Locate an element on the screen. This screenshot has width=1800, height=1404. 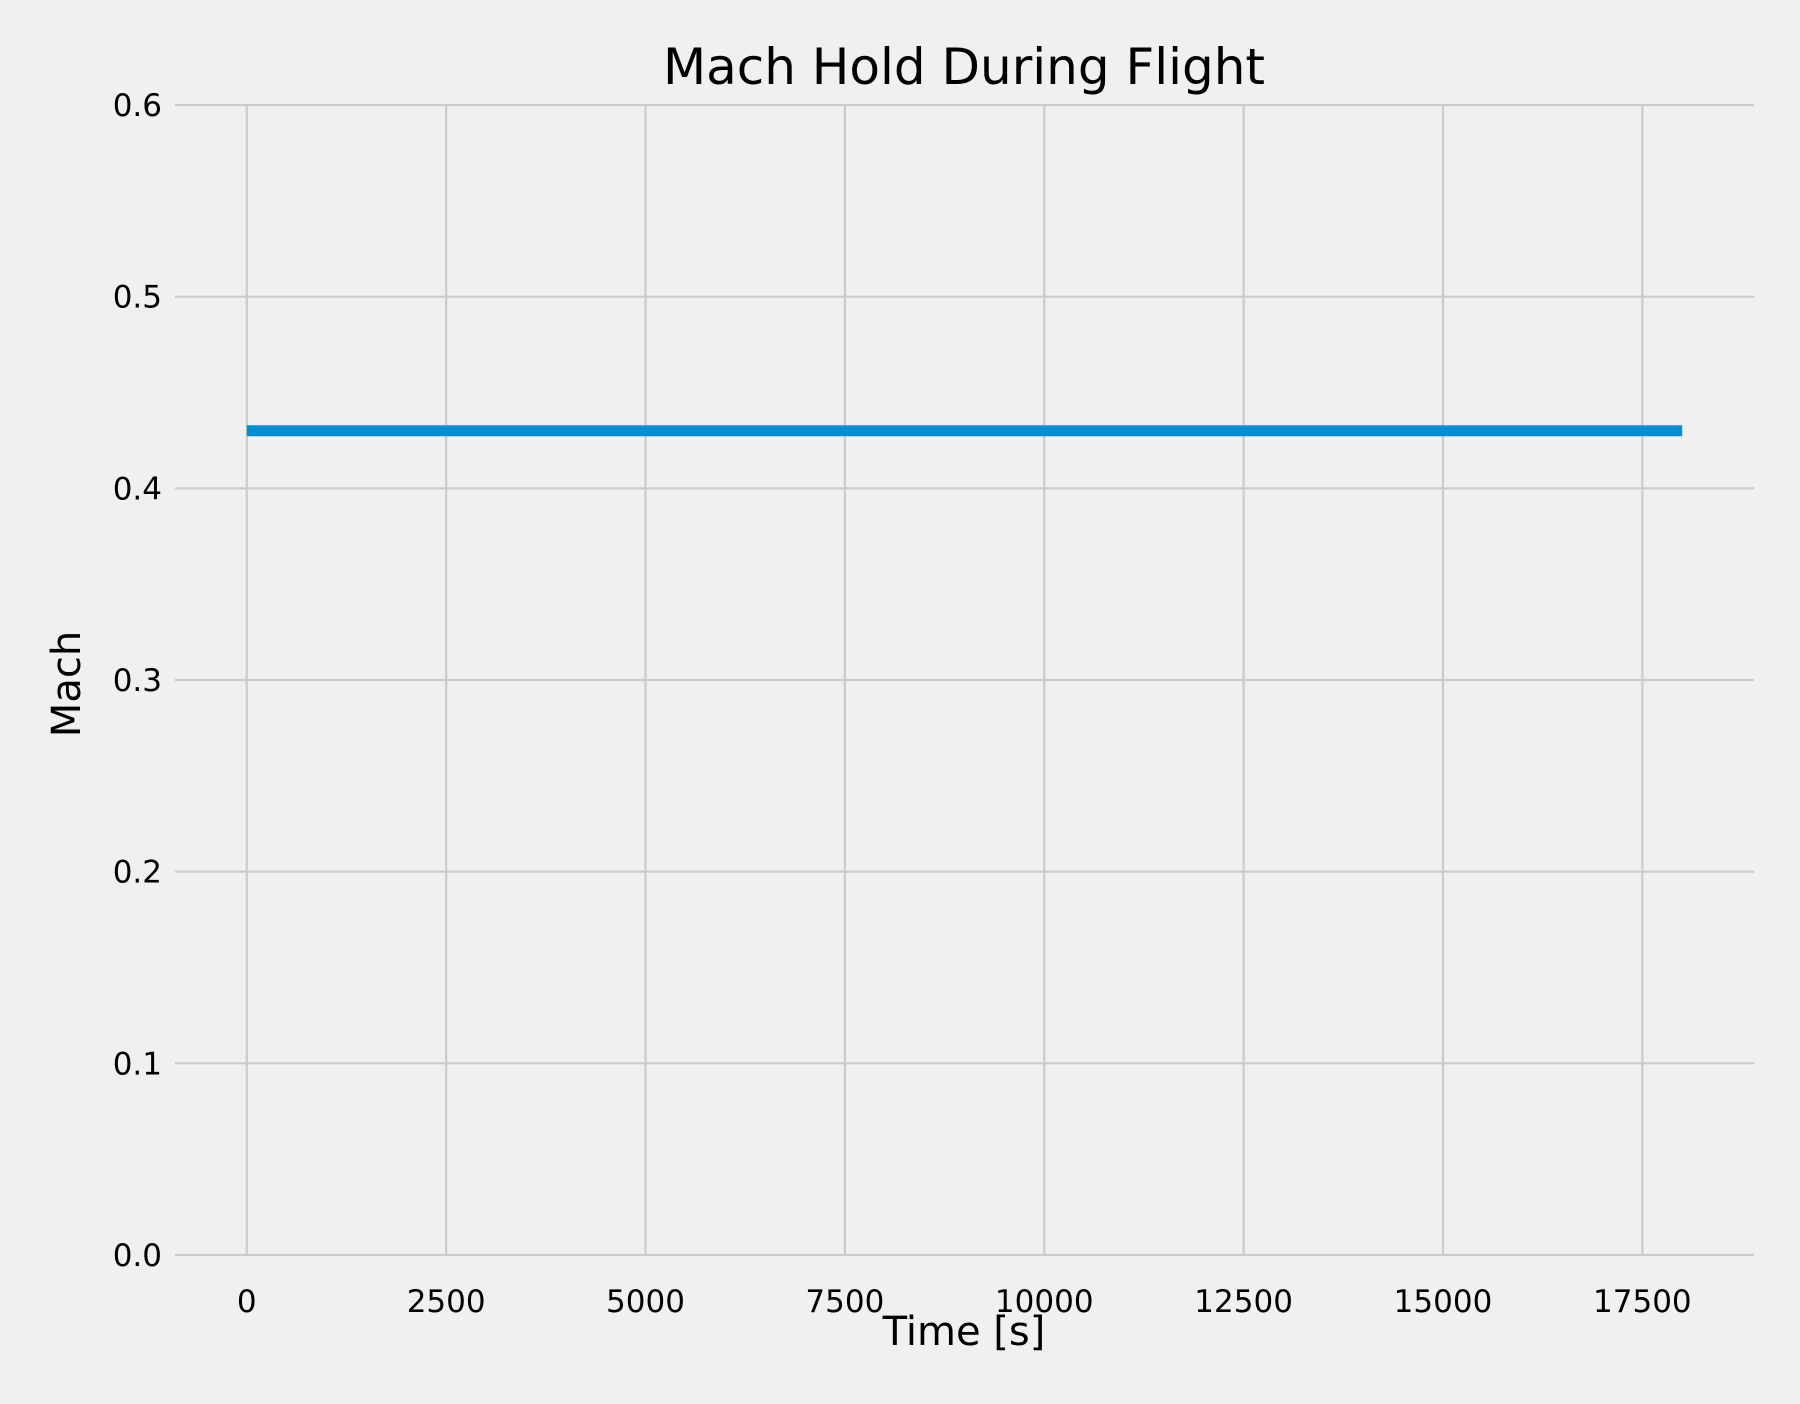
x-tick-label: 15000 is located at coordinates (1443, 1302).